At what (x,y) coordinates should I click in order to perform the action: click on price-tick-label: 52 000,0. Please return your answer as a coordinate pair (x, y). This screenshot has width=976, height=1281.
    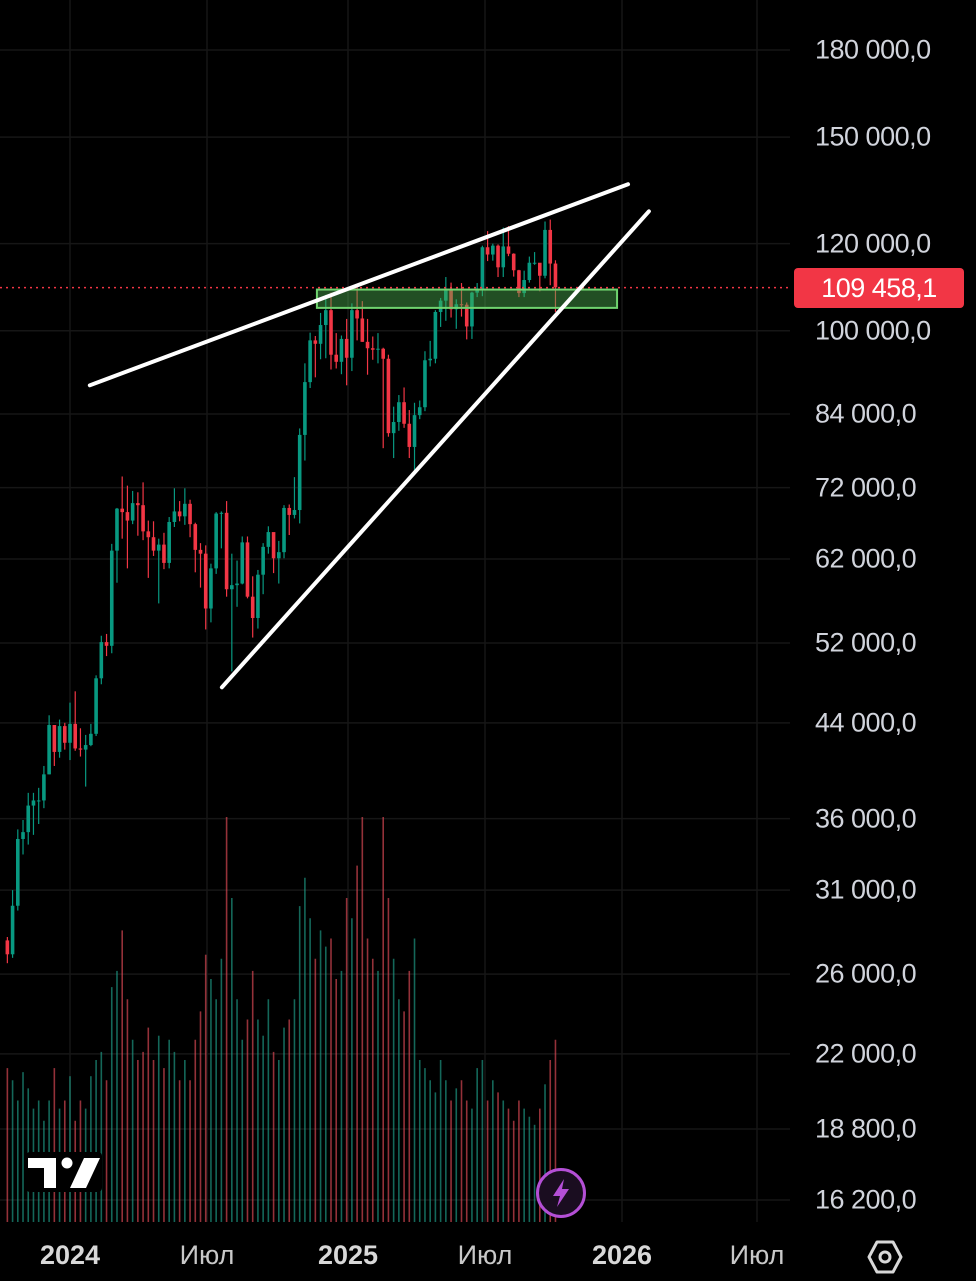
    Looking at the image, I should click on (866, 642).